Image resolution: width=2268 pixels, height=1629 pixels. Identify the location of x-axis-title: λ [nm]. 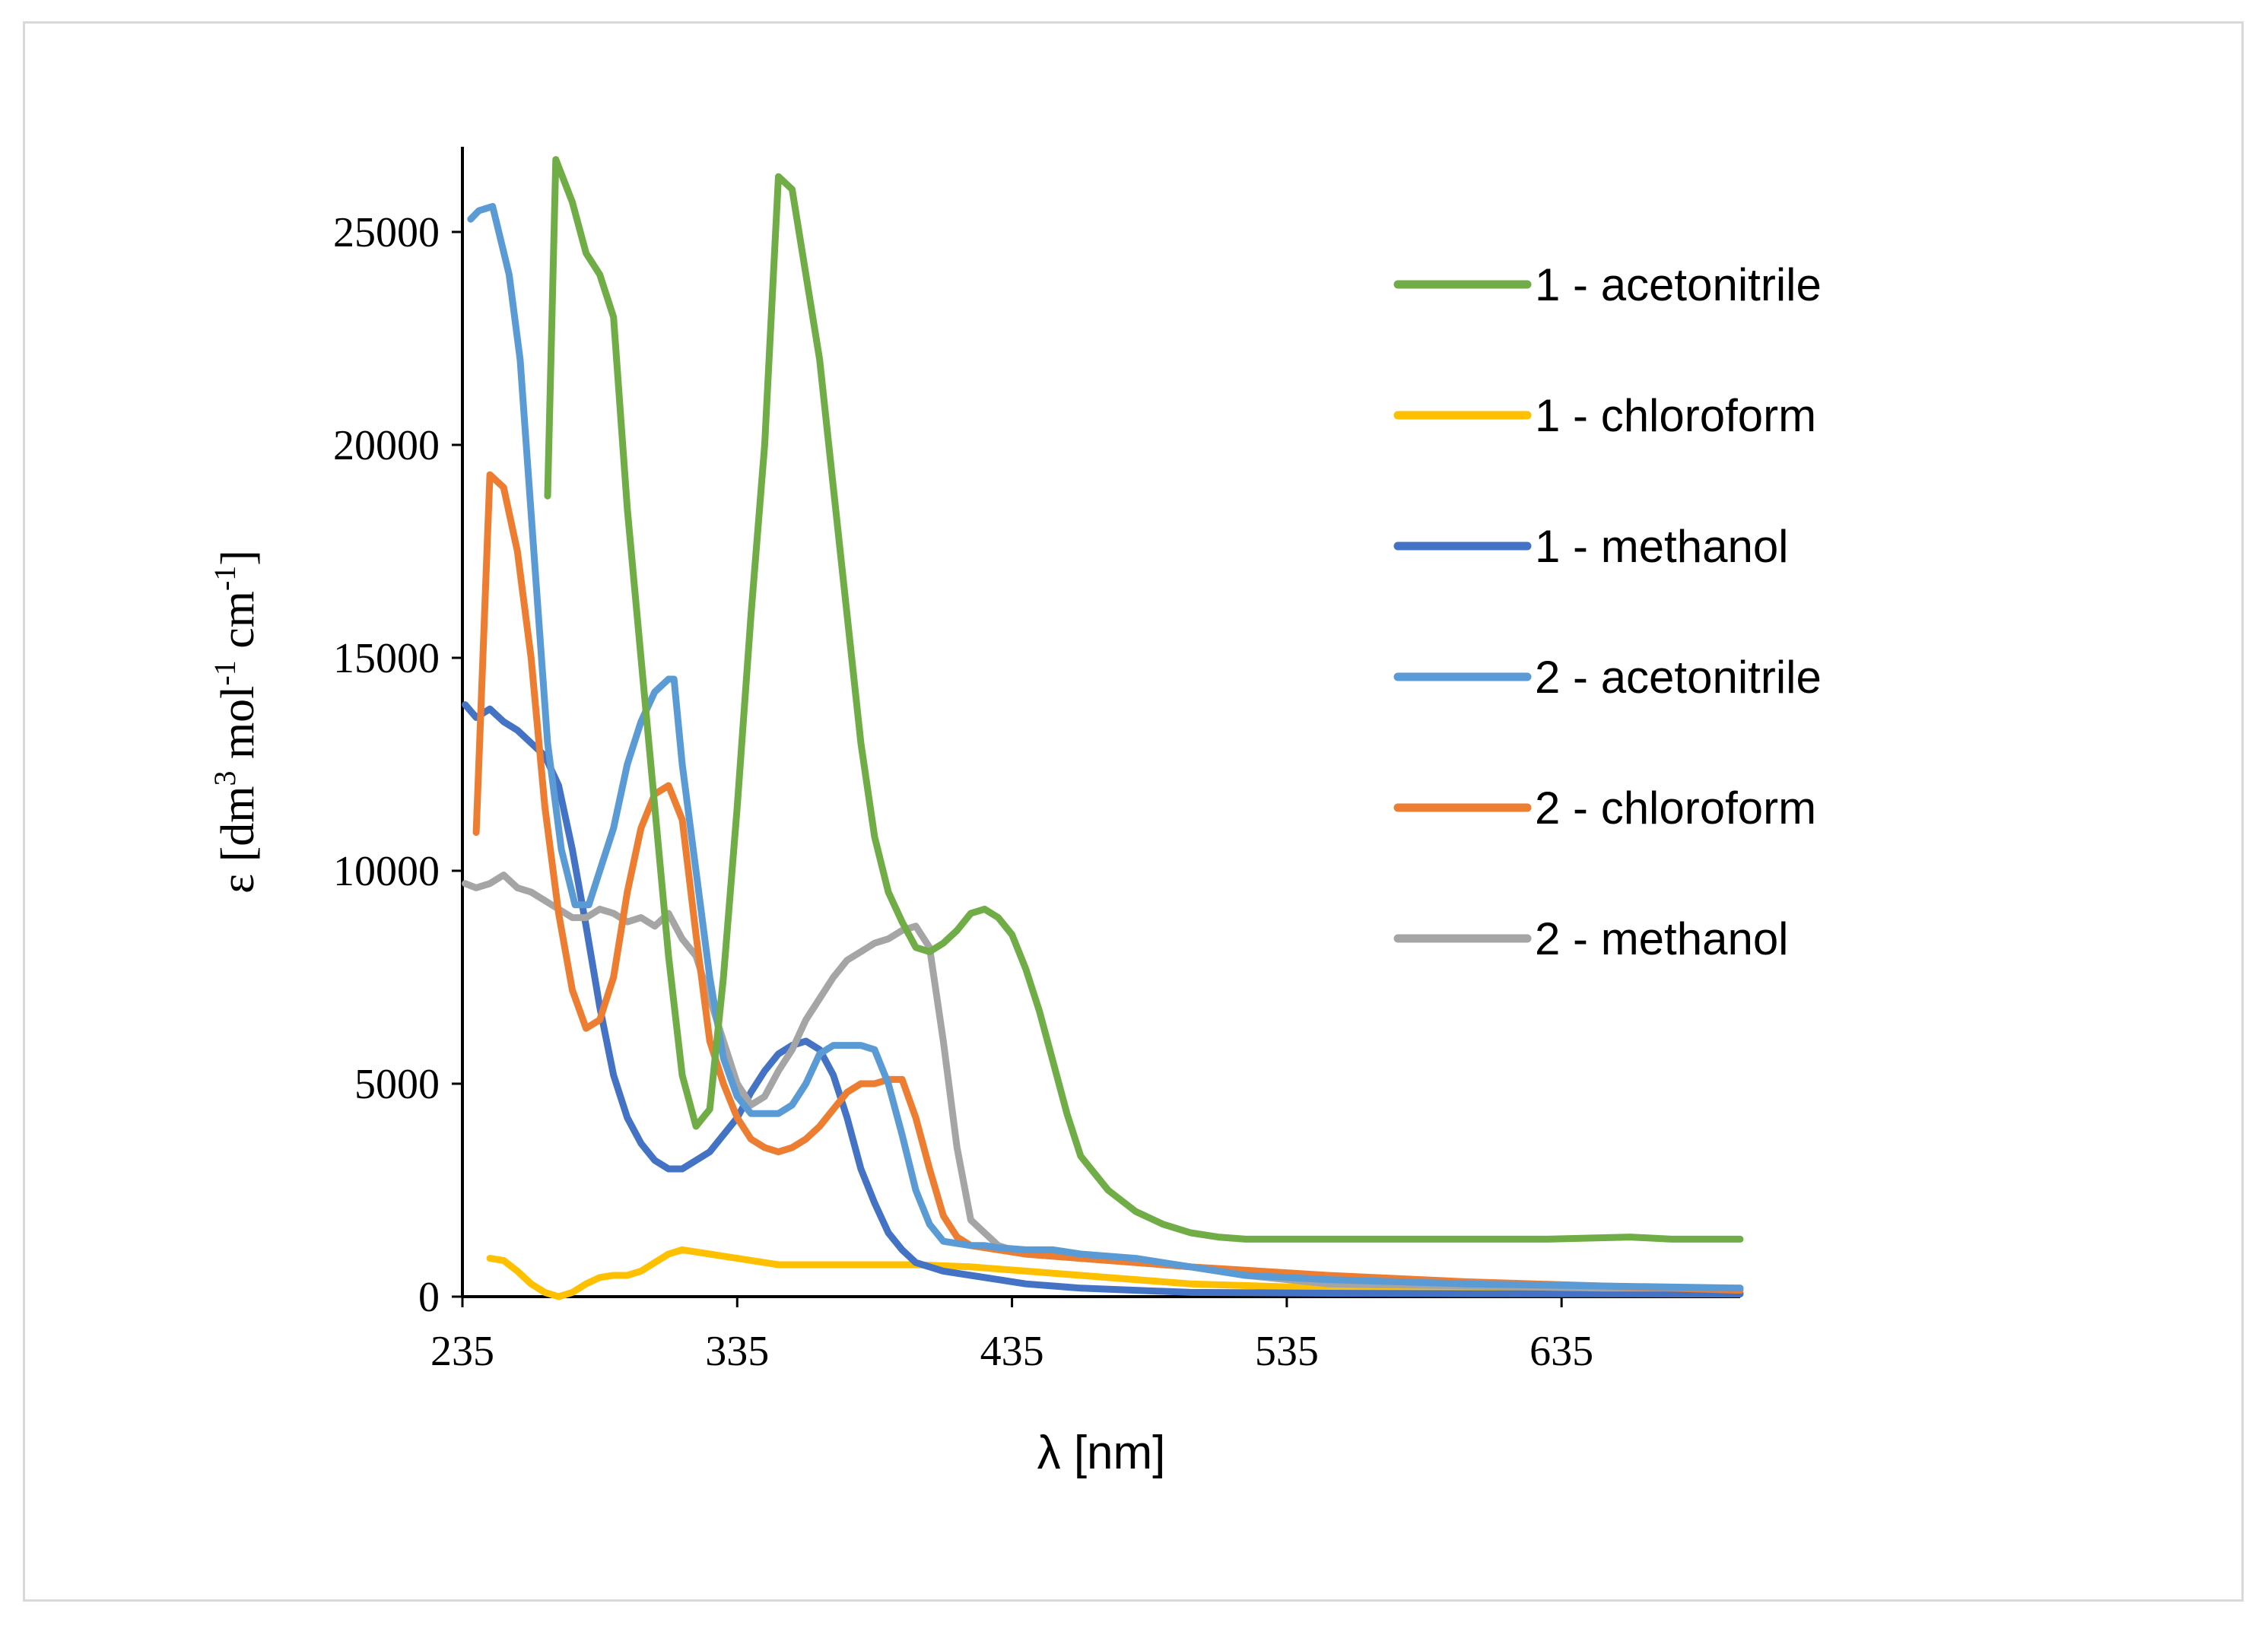
(1102, 1453).